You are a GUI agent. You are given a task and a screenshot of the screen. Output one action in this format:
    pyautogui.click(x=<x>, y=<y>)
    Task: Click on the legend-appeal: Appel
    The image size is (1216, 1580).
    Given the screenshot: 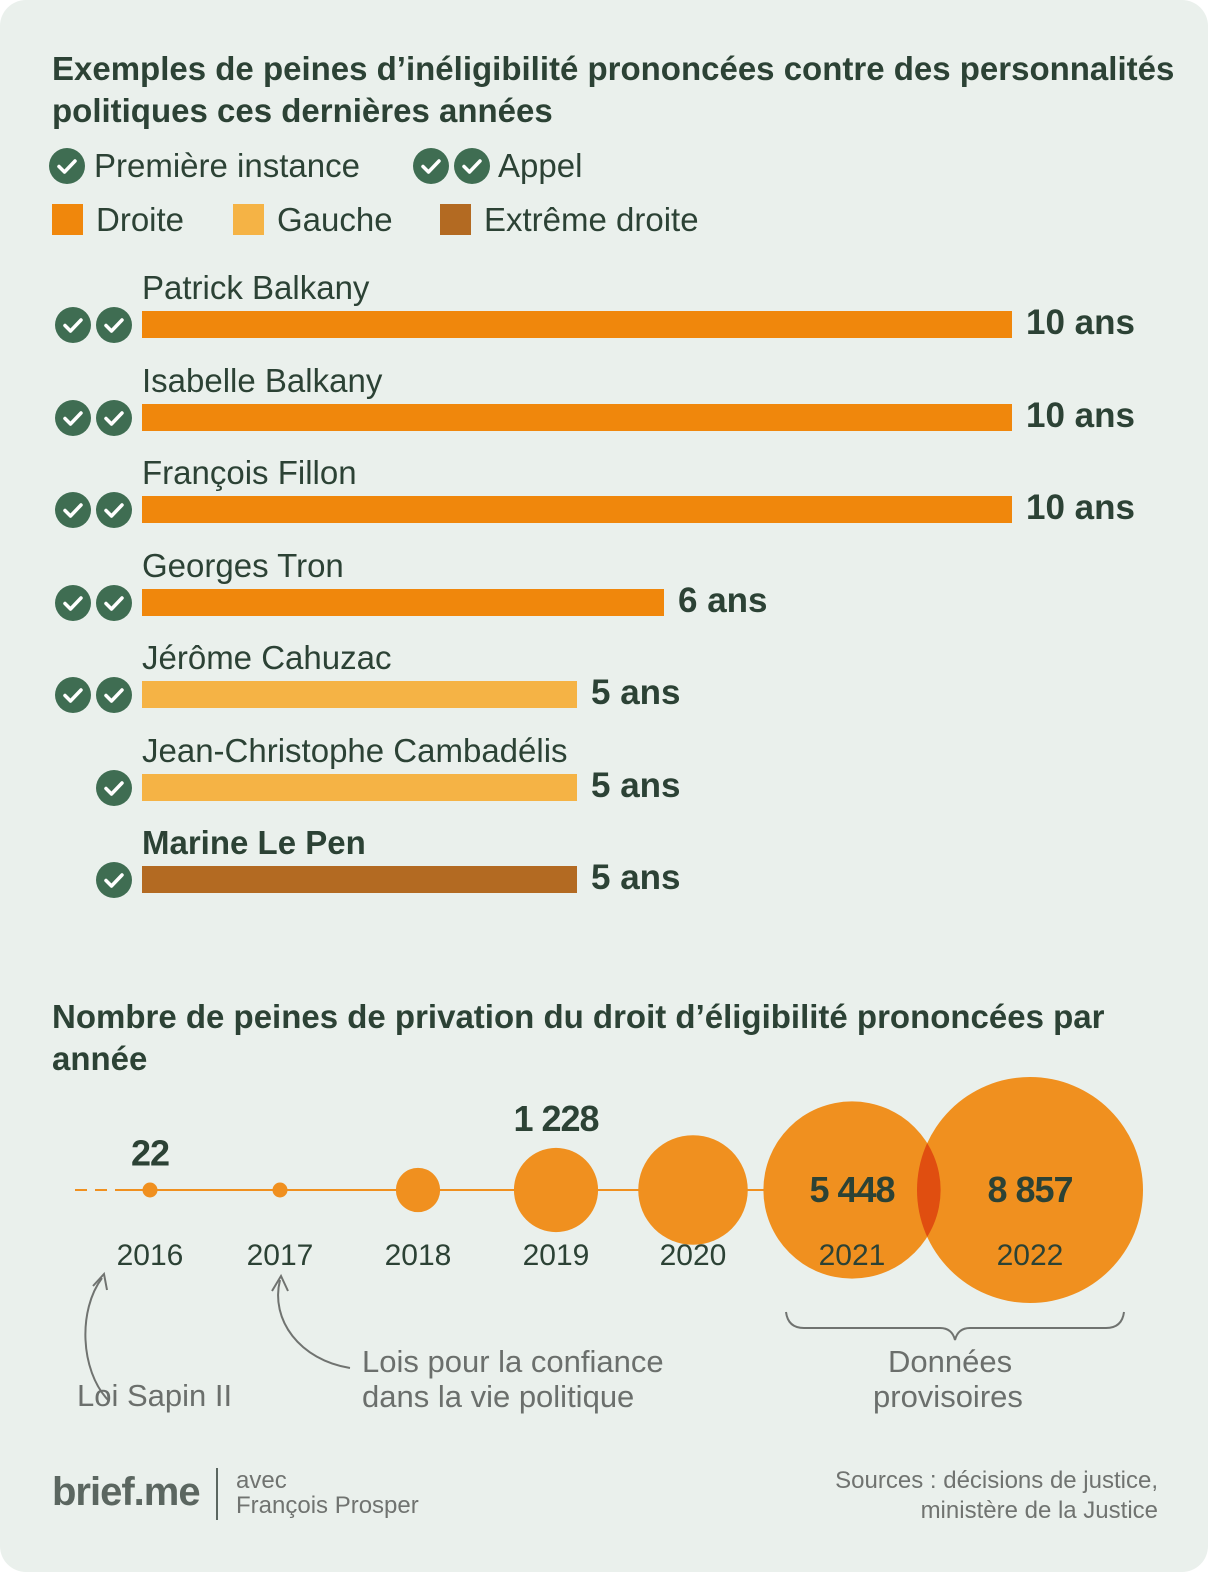 What is the action you would take?
    pyautogui.click(x=540, y=165)
    